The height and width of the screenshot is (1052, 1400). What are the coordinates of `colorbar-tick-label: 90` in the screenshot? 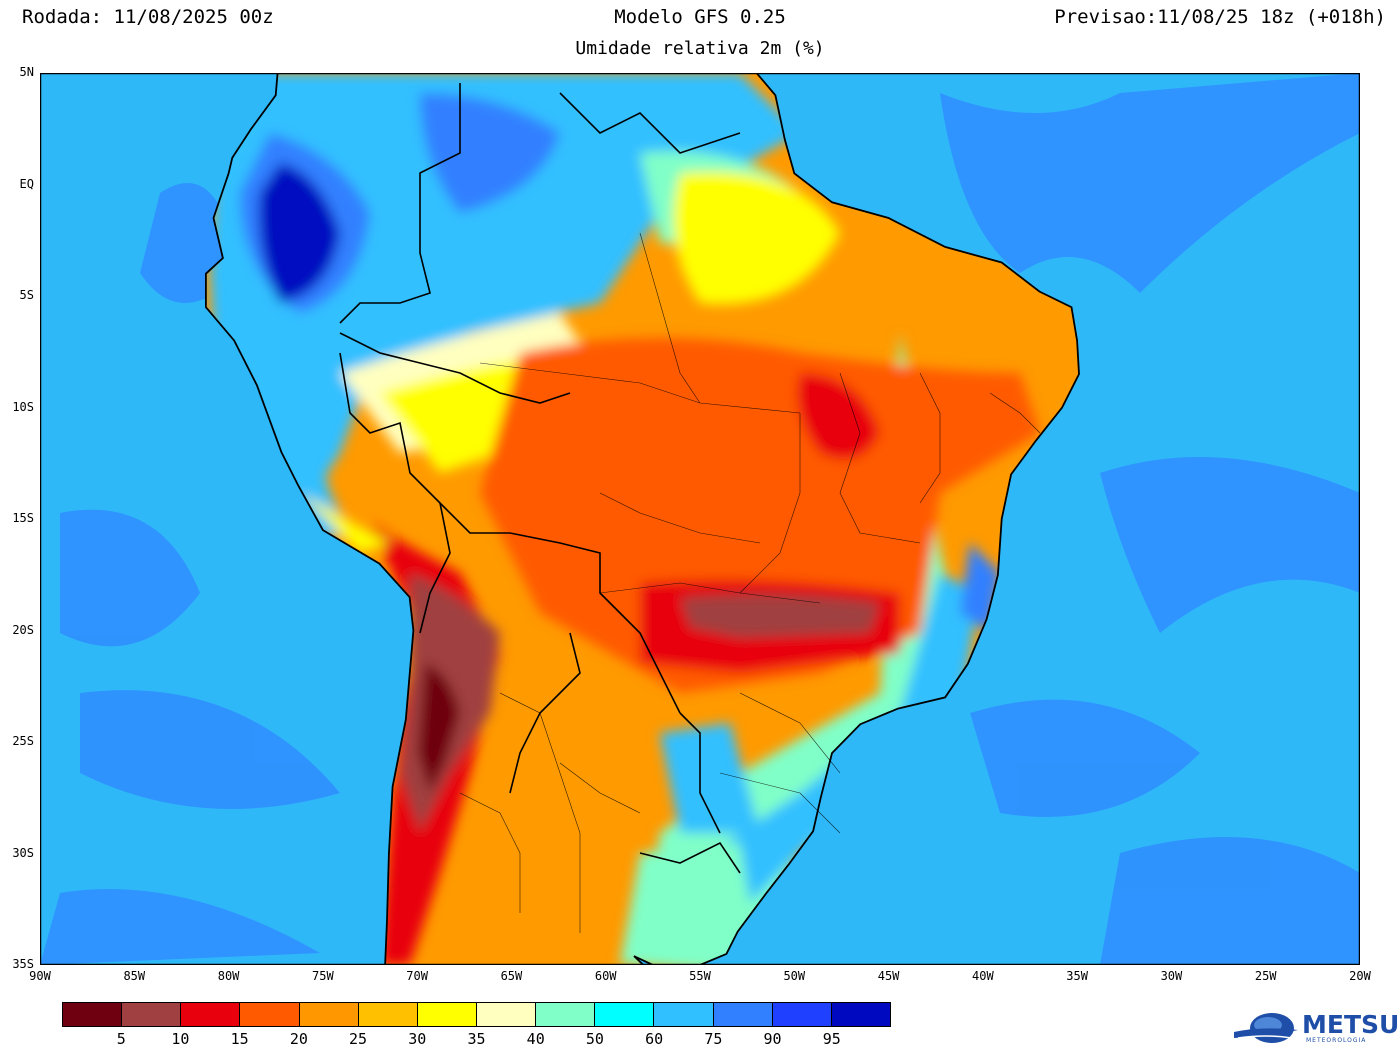 It's located at (772, 1039).